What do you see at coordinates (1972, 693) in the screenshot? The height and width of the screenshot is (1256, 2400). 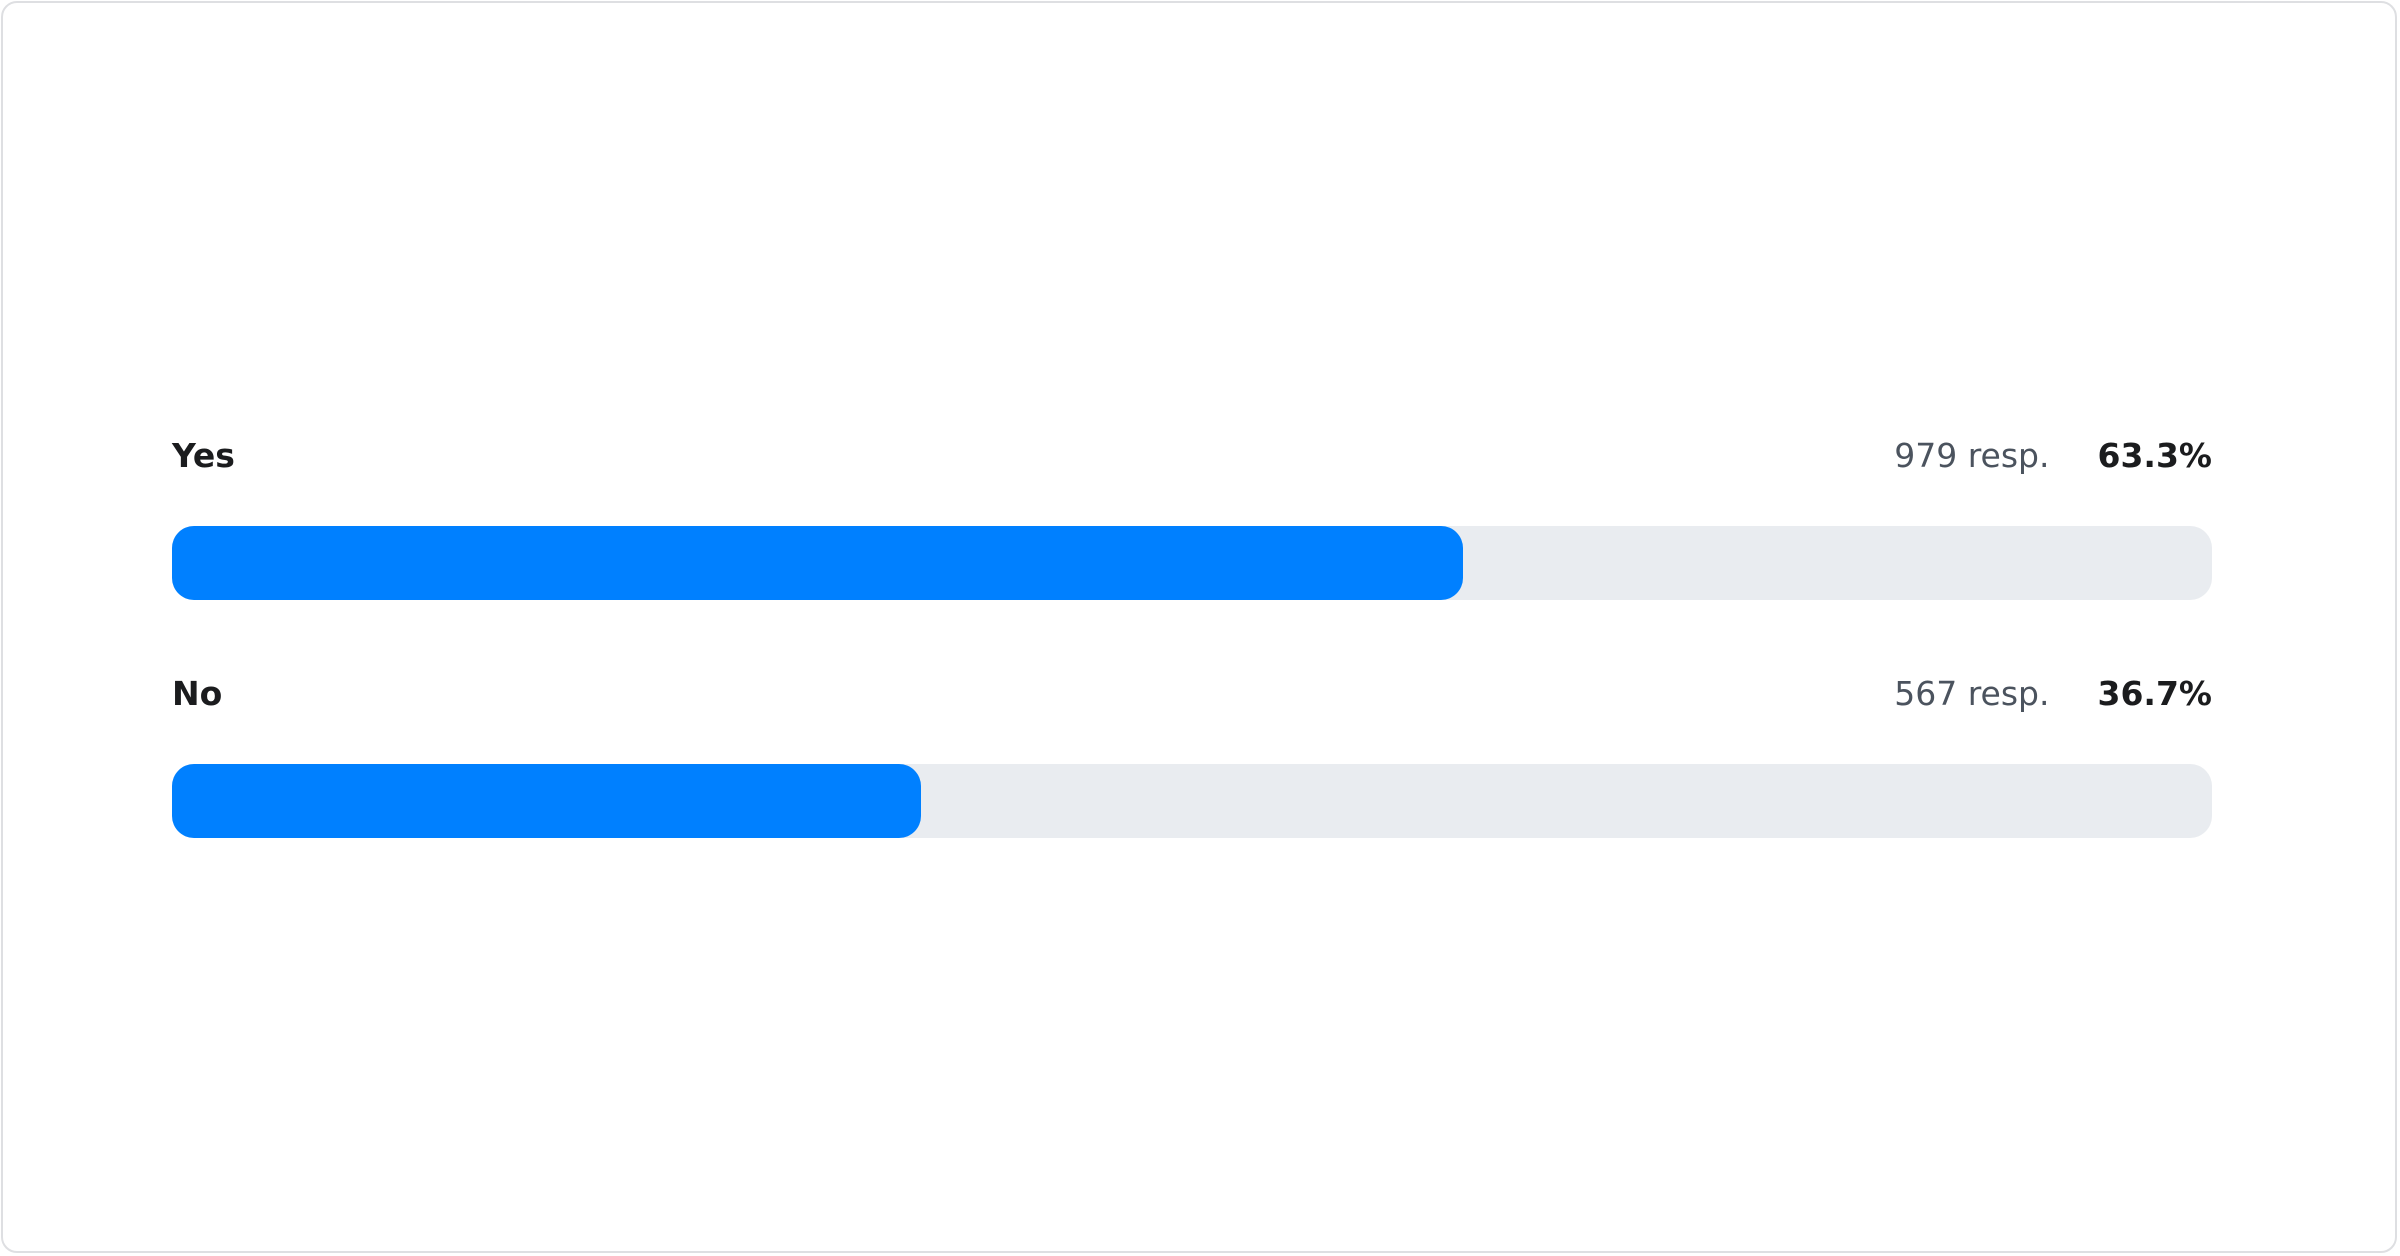 I see `response-count: 567 resp.` at bounding box center [1972, 693].